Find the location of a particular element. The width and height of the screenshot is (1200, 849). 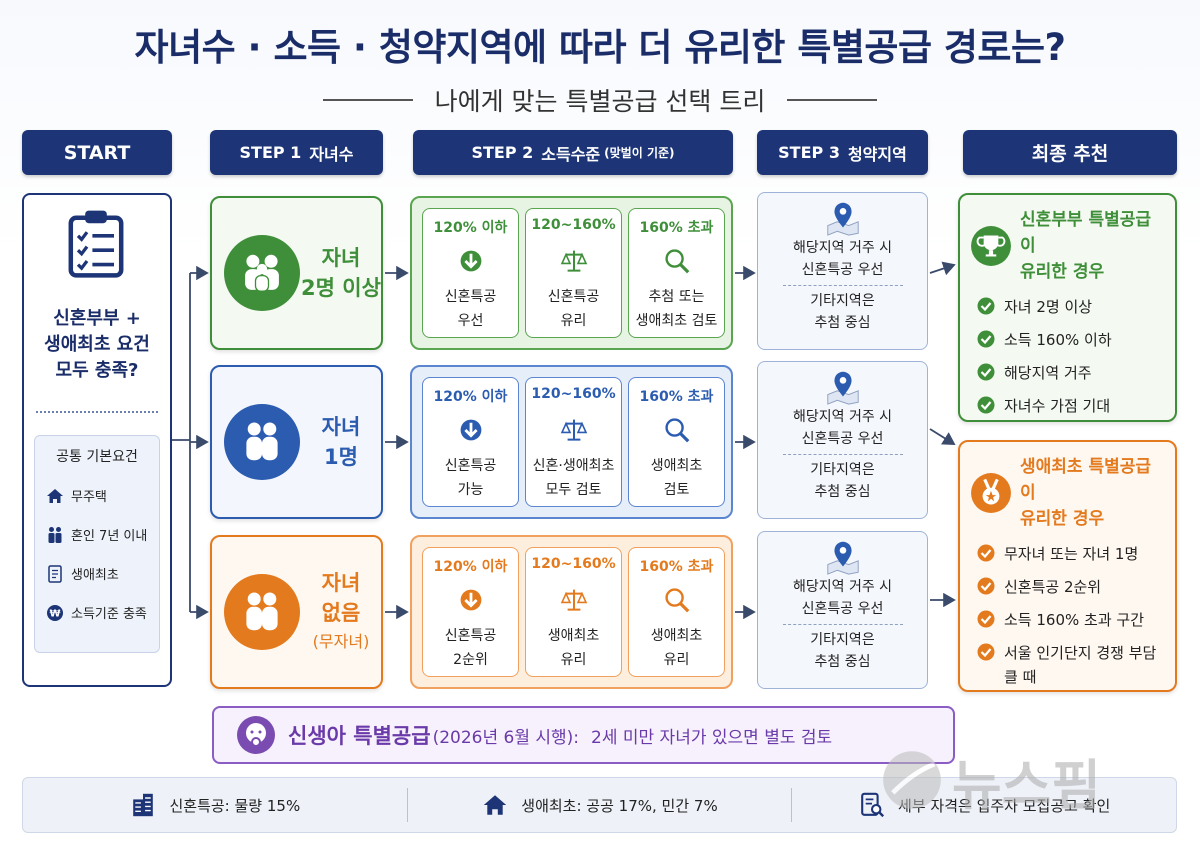

final-item-text: 해당지역 거주 is located at coordinates (1048, 373).